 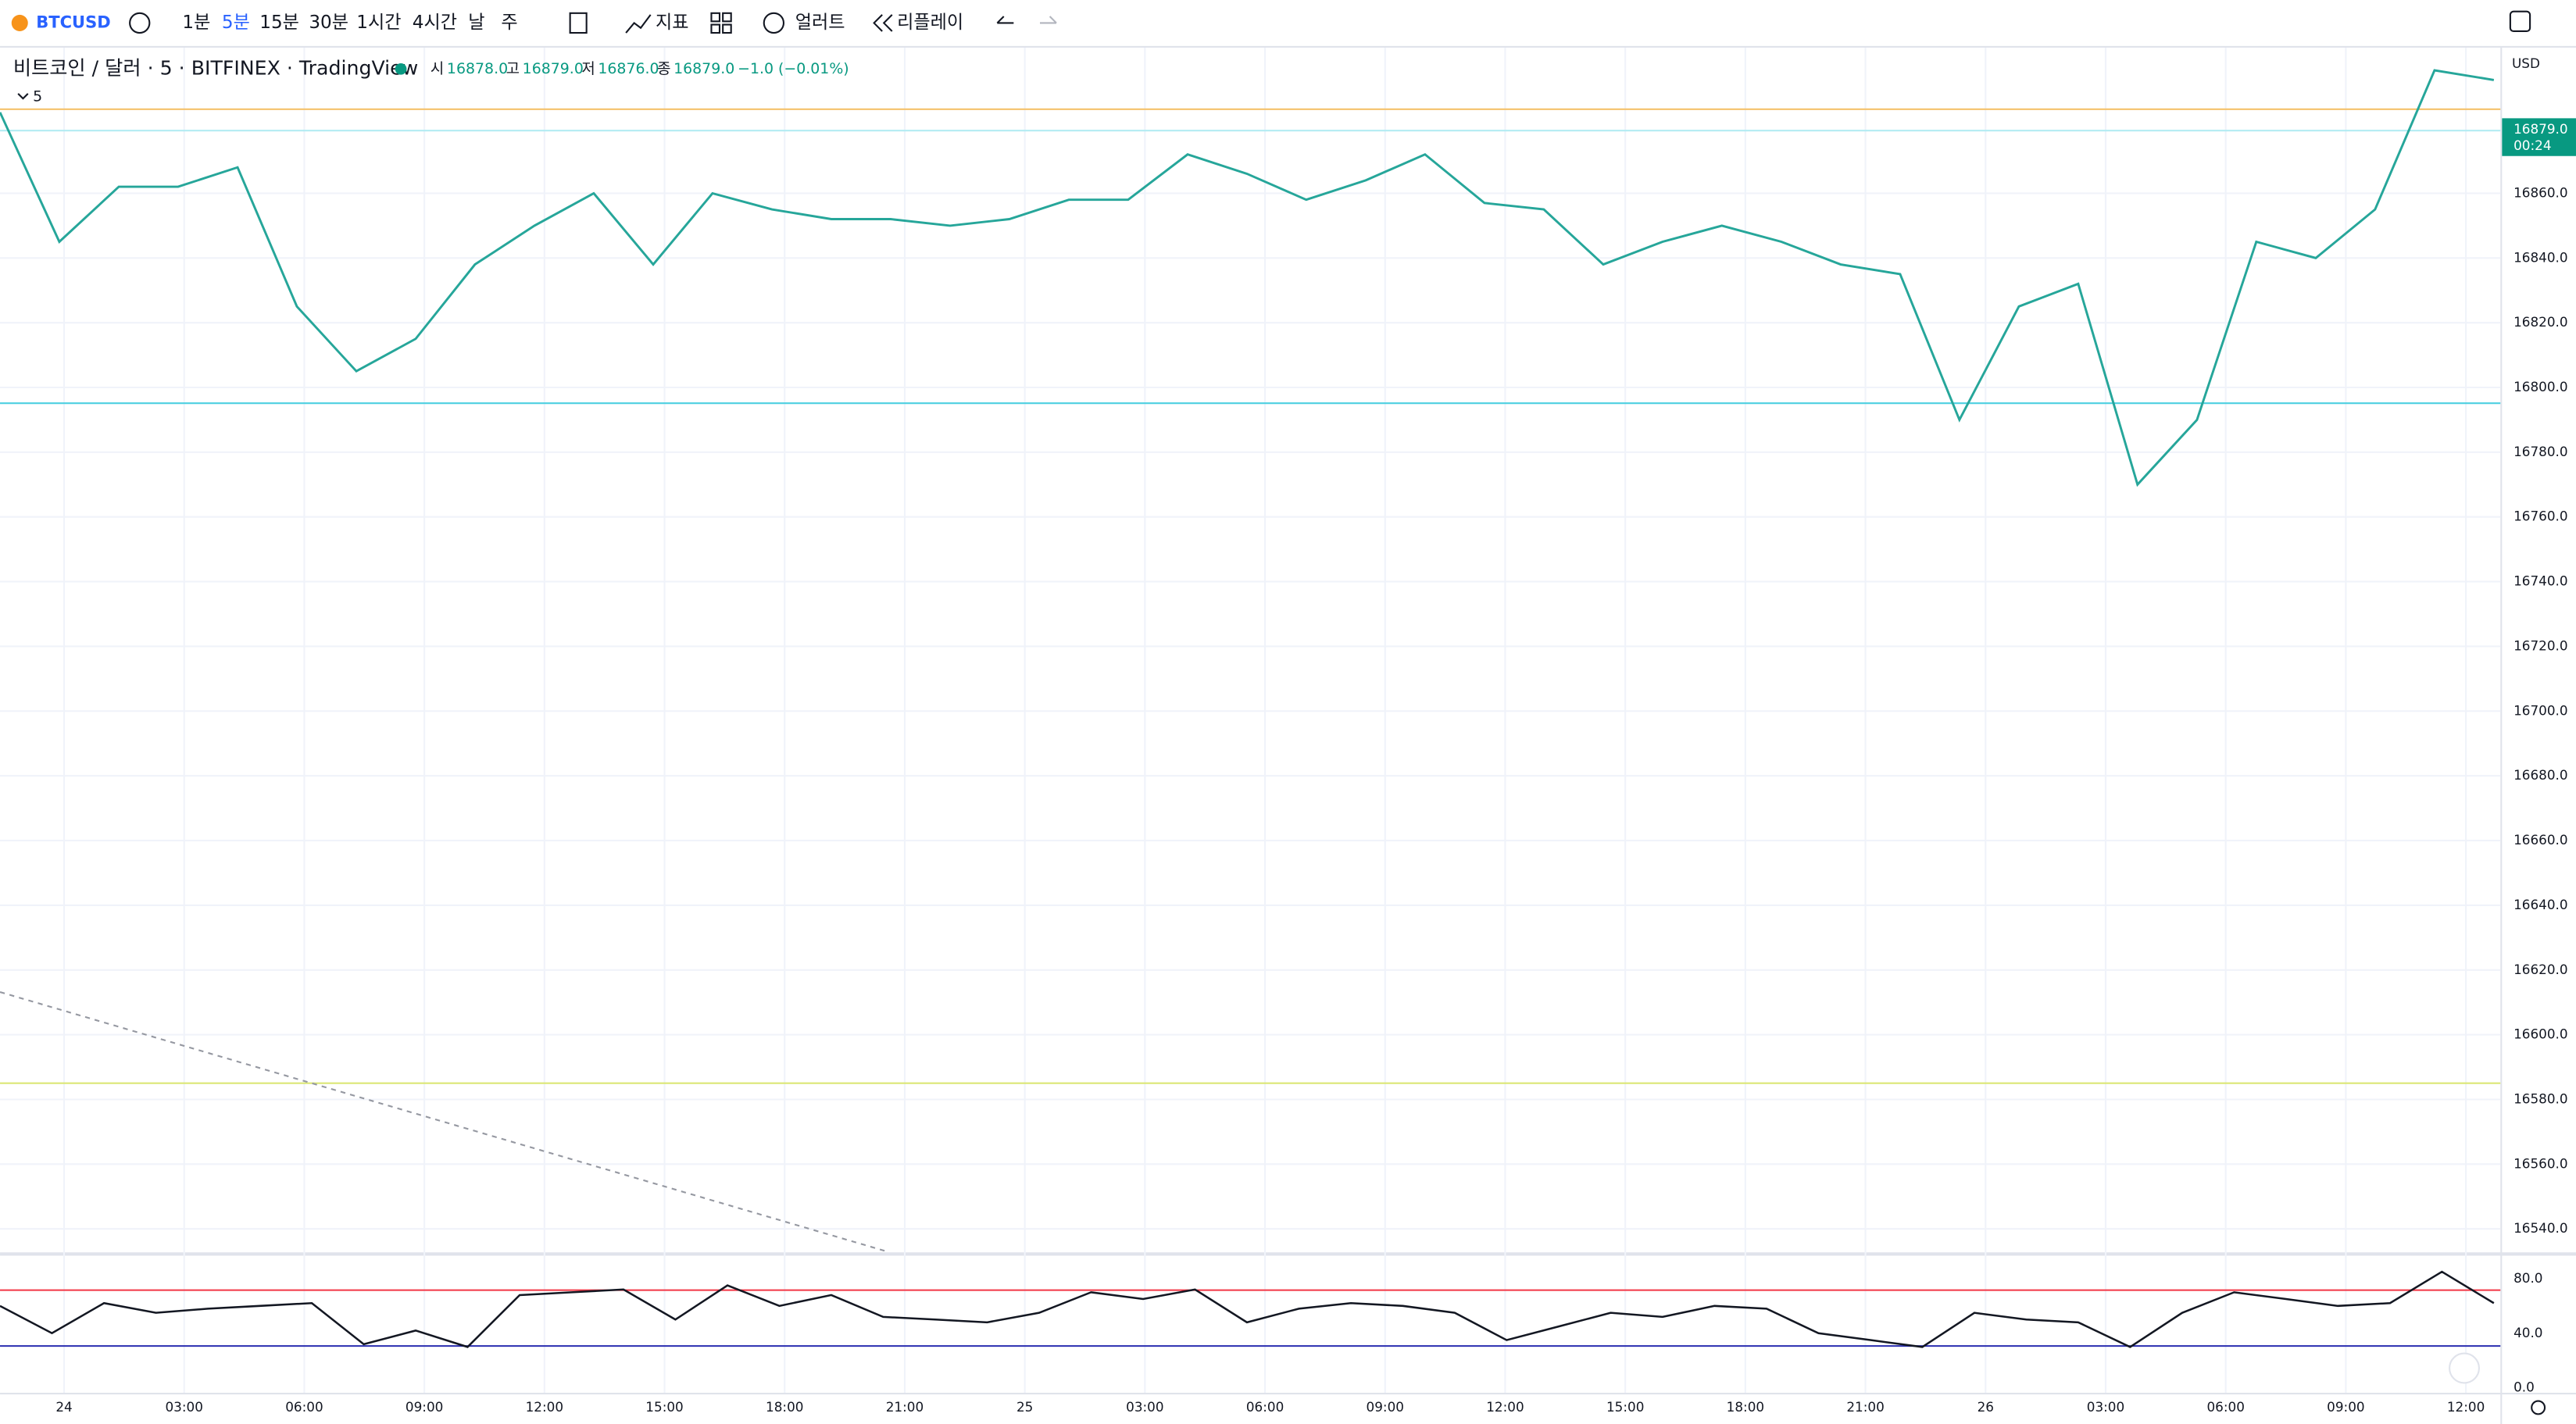 What do you see at coordinates (2538, 1407) in the screenshot?
I see `settings` at bounding box center [2538, 1407].